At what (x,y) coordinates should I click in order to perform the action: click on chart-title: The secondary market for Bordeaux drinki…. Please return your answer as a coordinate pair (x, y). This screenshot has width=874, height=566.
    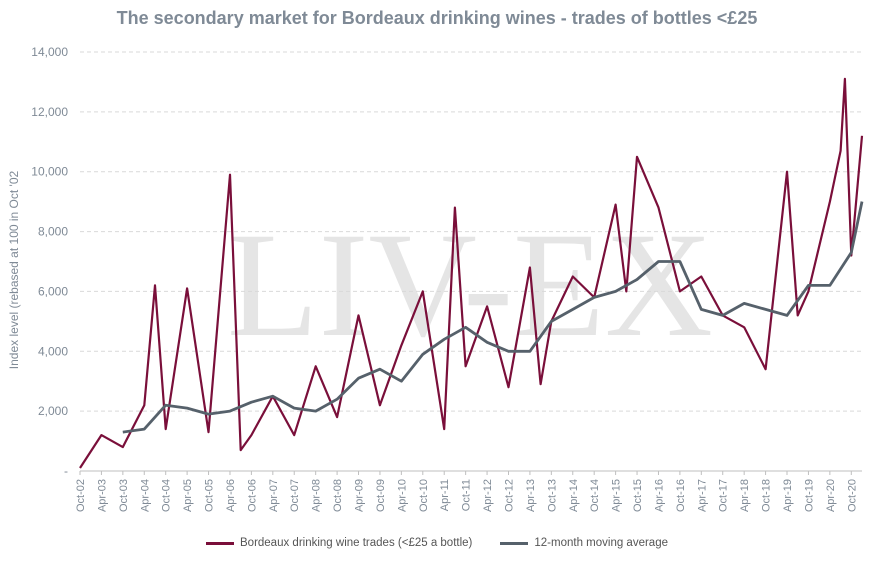
    Looking at the image, I should click on (437, 18).